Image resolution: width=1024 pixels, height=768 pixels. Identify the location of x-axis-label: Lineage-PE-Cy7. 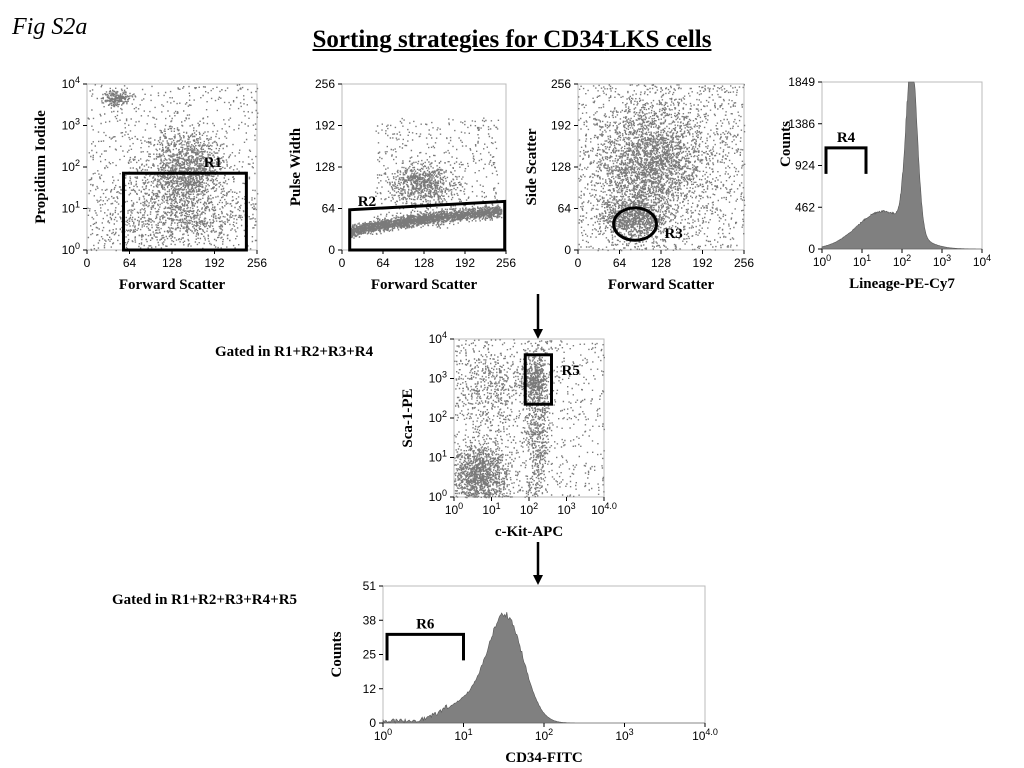
(902, 284).